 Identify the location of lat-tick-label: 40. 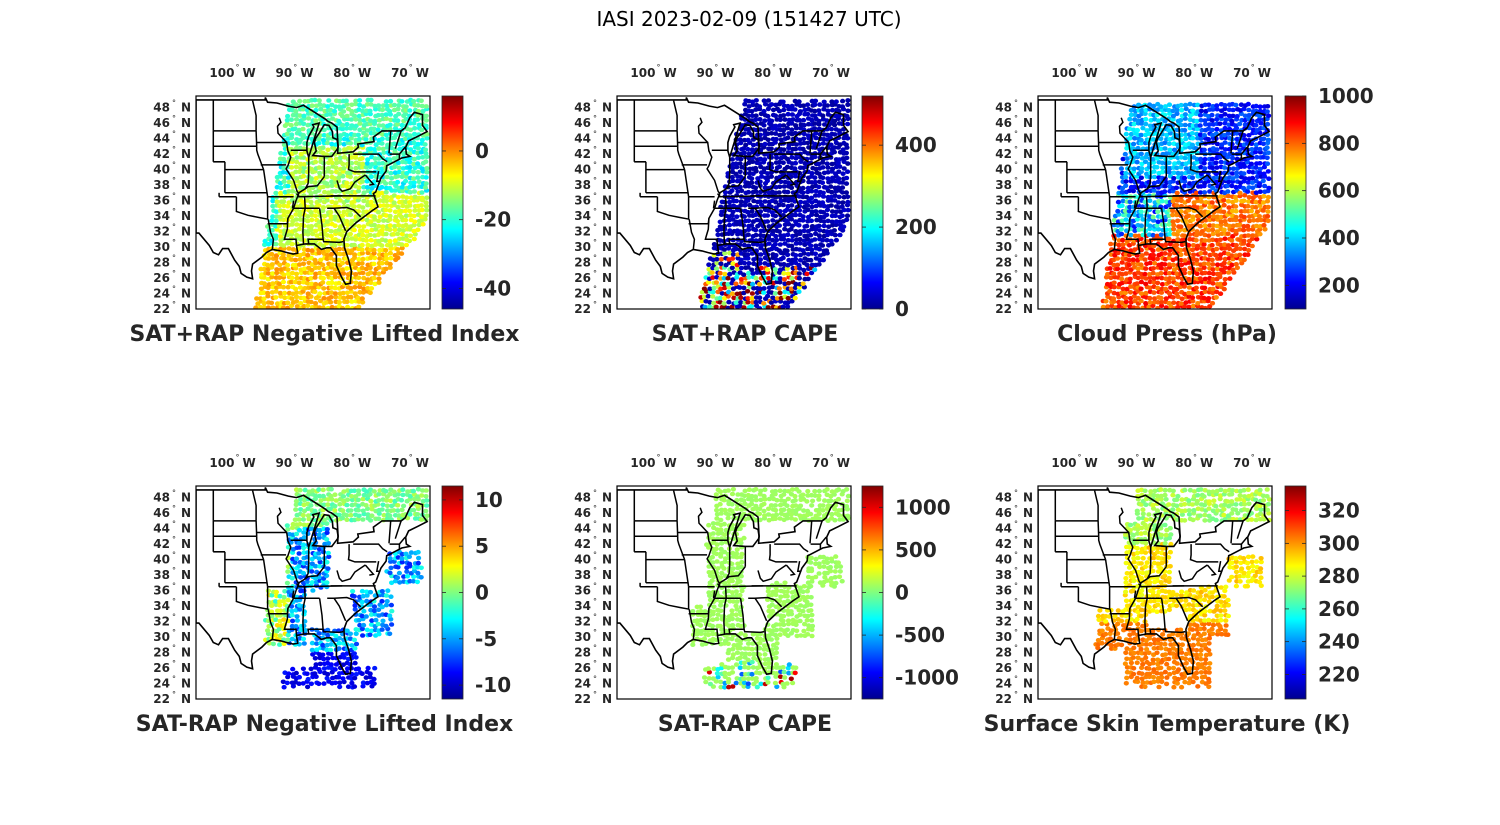
(1003, 170).